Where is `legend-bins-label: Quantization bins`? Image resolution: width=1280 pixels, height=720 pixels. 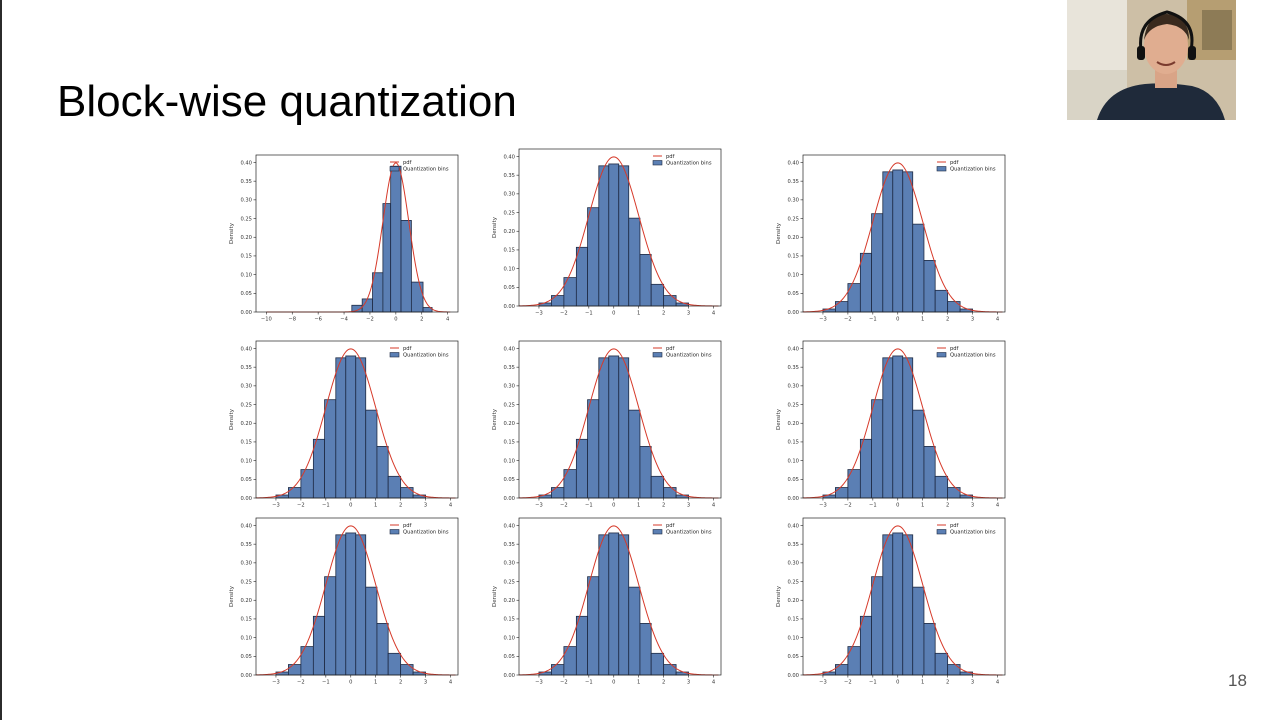
legend-bins-label: Quantization bins is located at coordinates (973, 170).